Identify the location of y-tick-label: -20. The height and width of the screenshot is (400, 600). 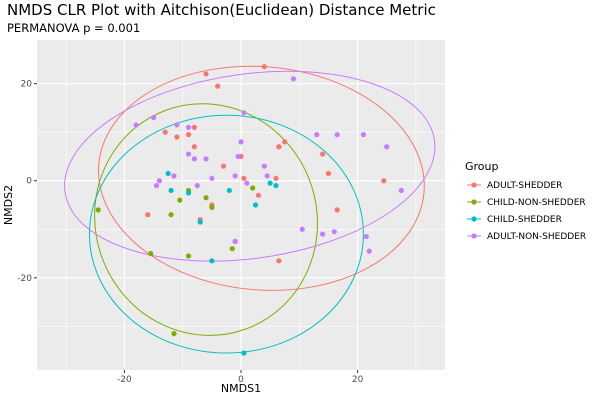
(24, 279).